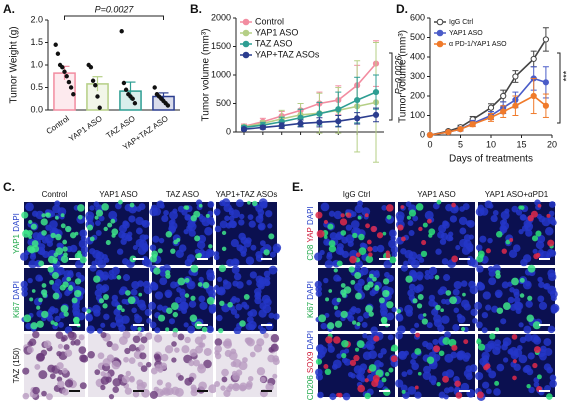 The height and width of the screenshot is (418, 568). Describe the element at coordinates (247, 365) in the screenshot. I see `micrograph` at that location.